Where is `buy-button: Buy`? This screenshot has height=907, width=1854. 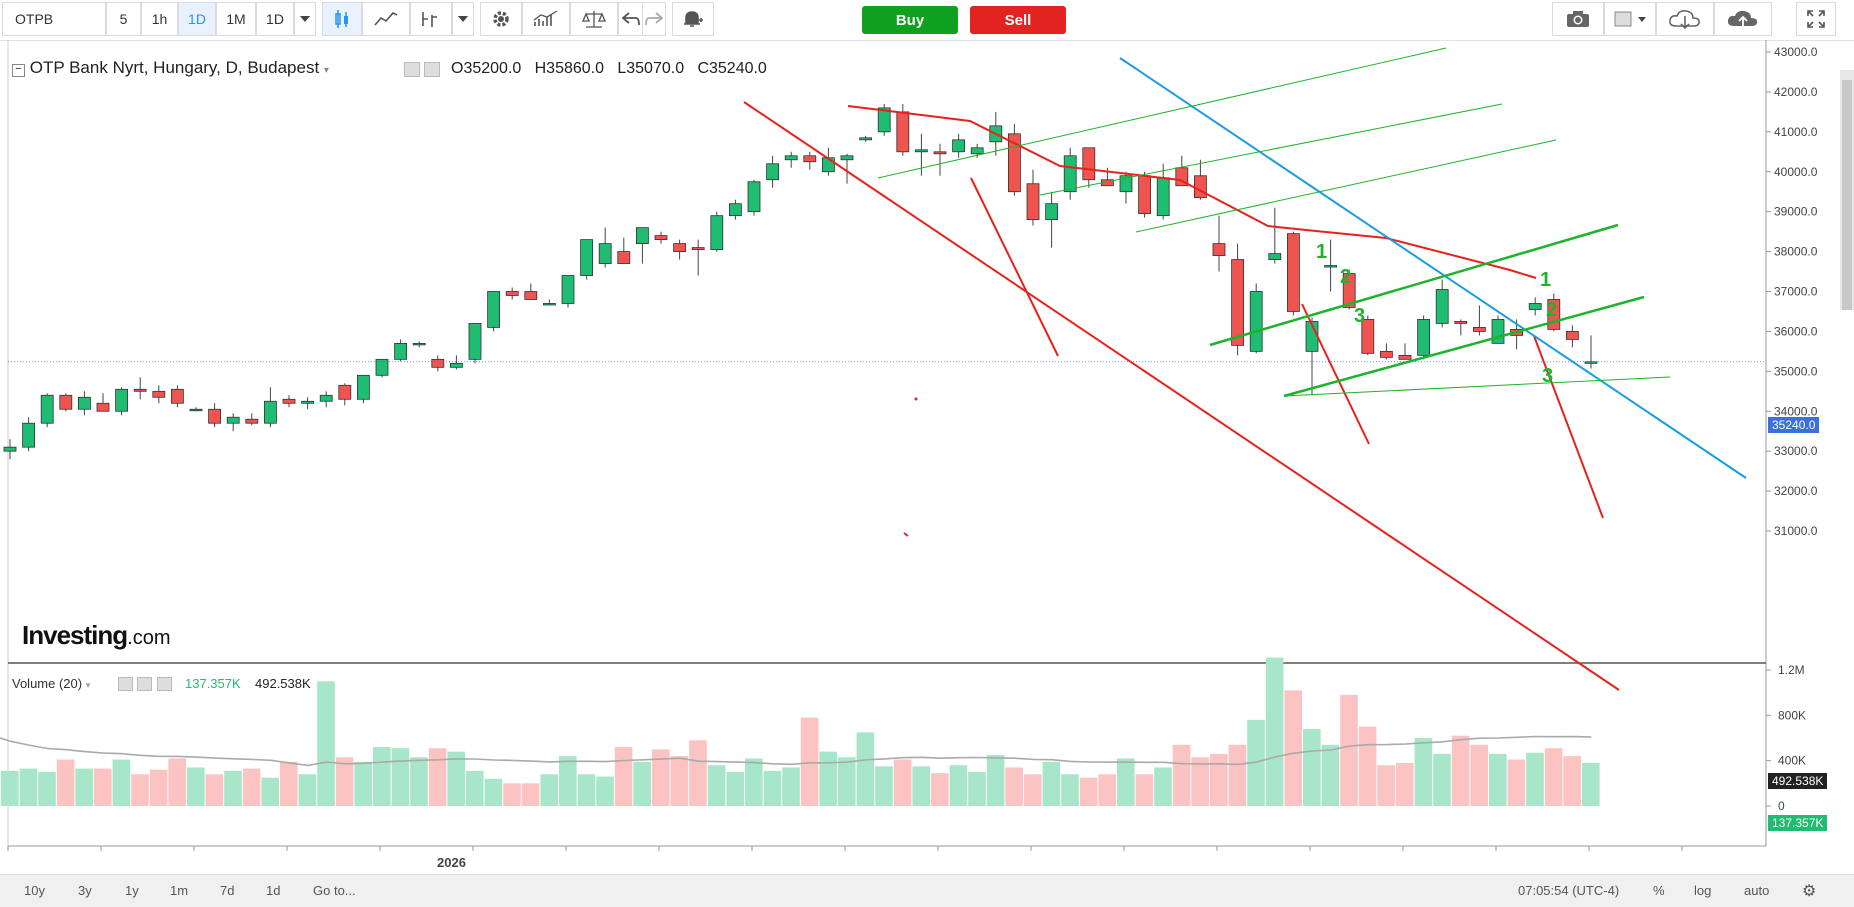 buy-button: Buy is located at coordinates (910, 20).